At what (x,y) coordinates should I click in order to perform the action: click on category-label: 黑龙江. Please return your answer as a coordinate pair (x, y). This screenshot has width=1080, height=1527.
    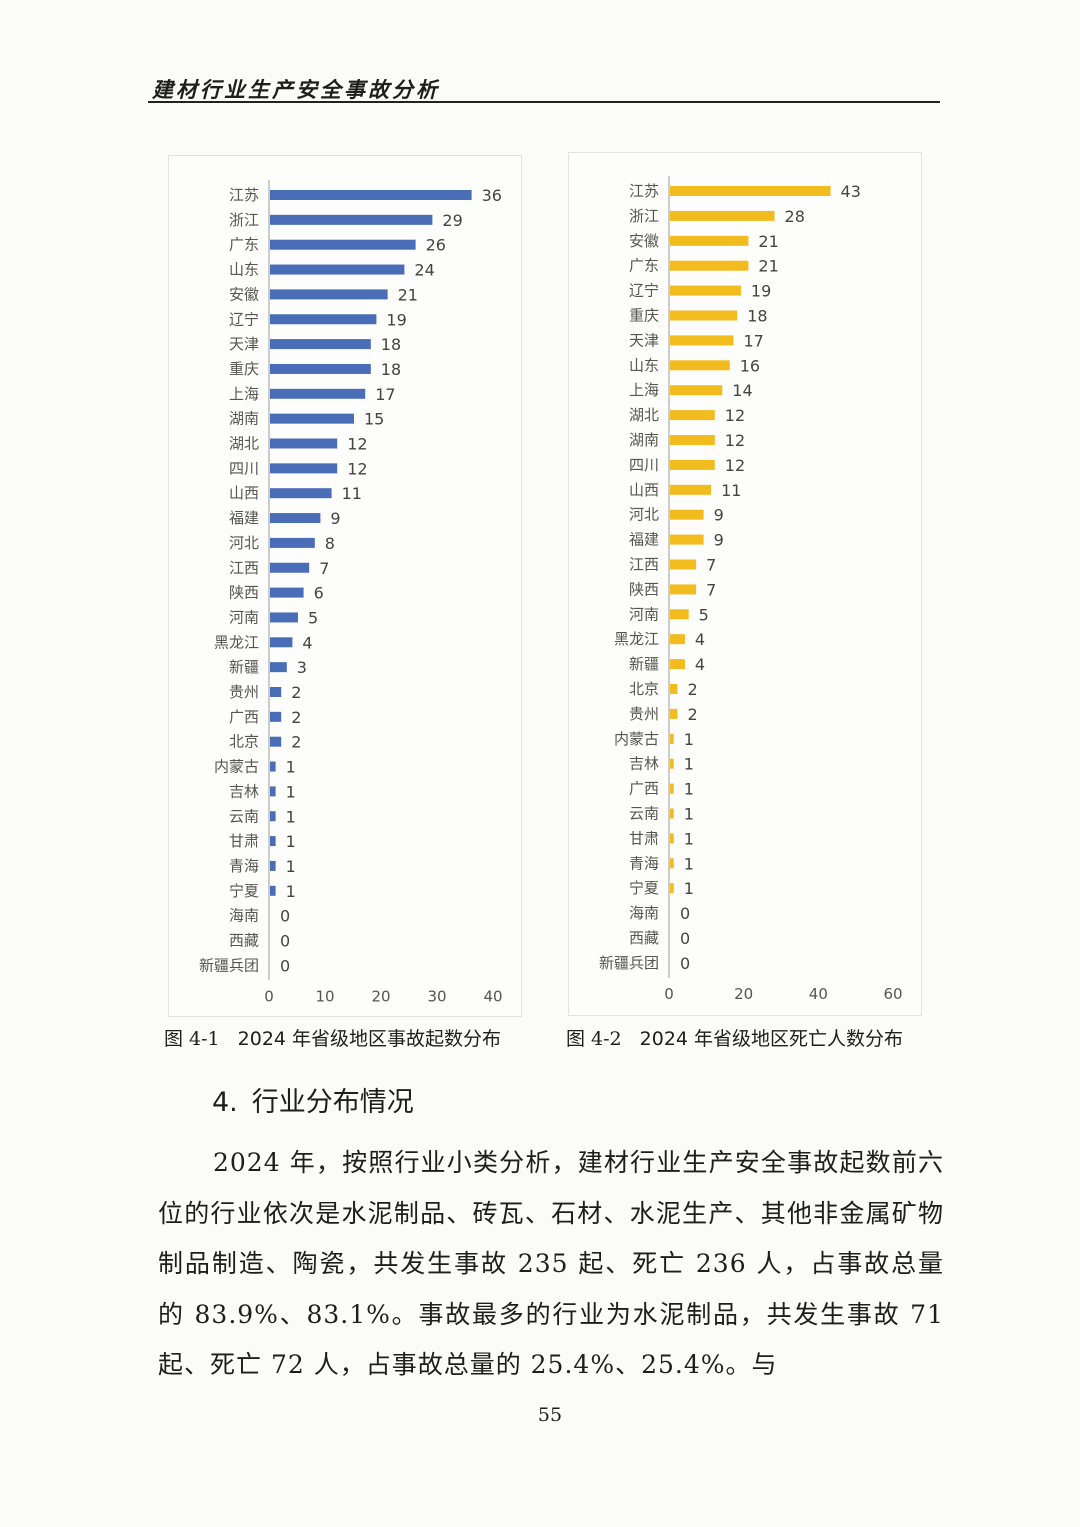
    Looking at the image, I should click on (236, 642).